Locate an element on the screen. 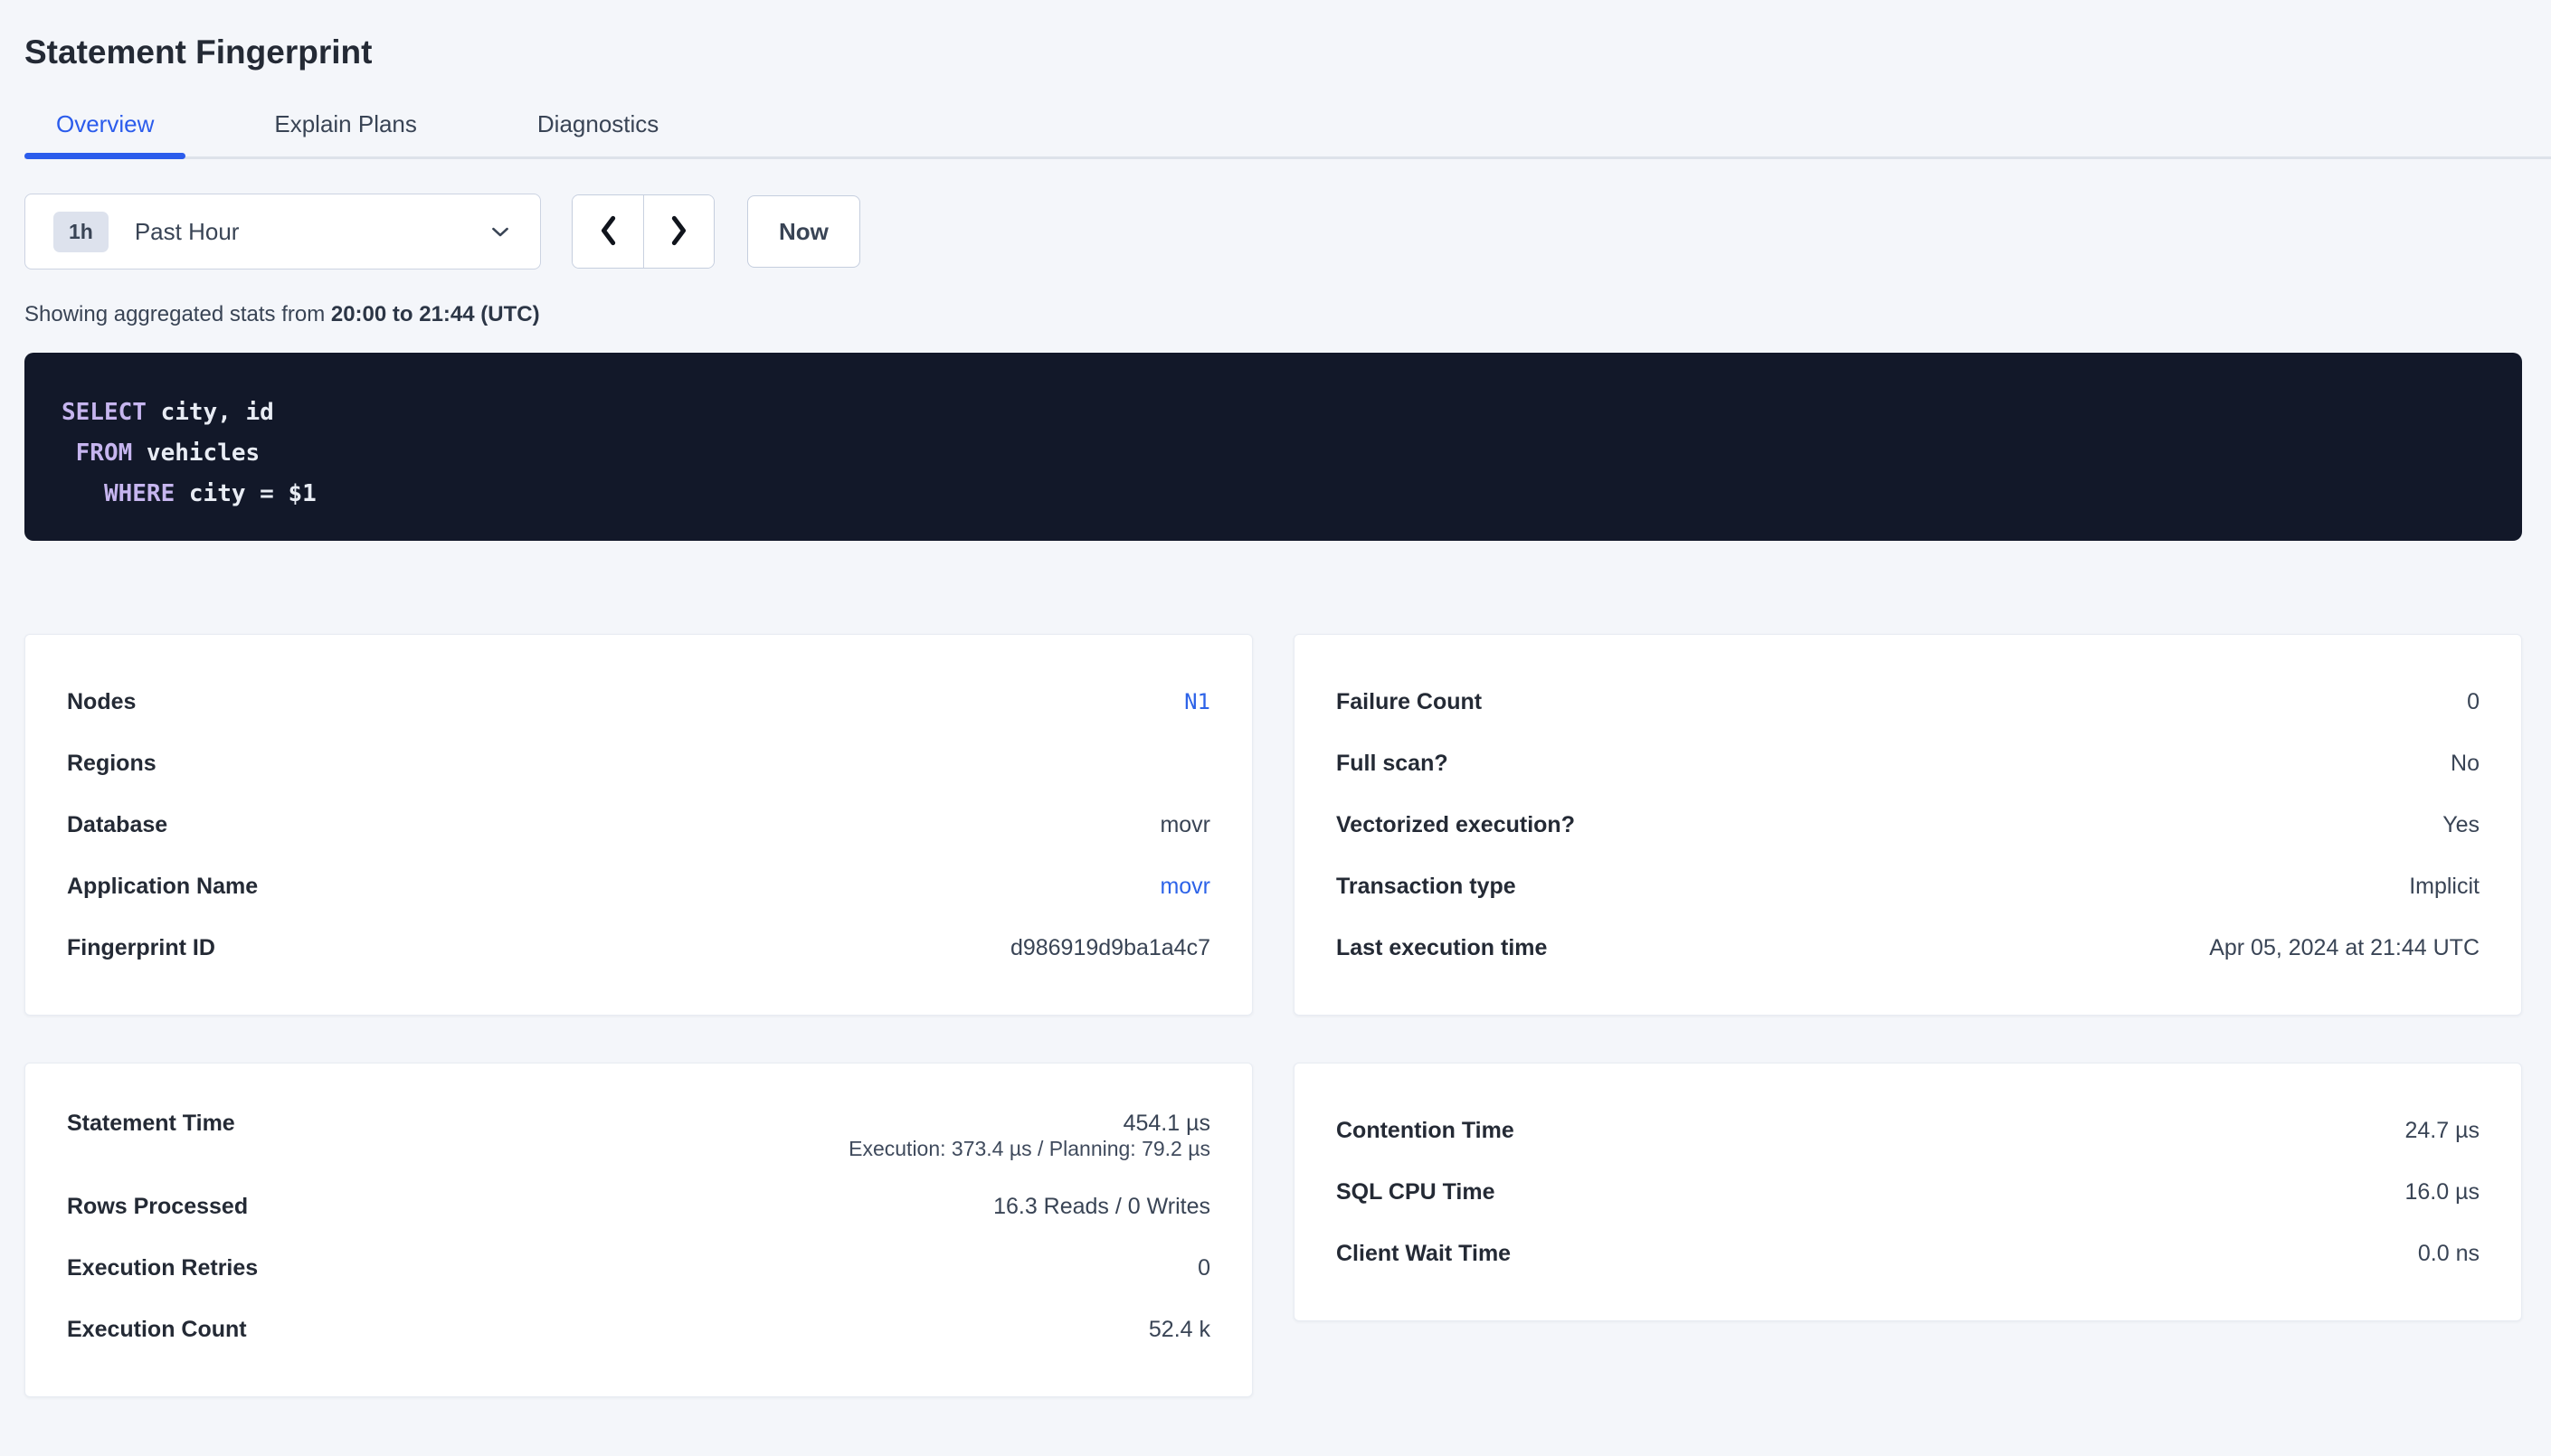  row-label: Execution Count is located at coordinates (157, 1329).